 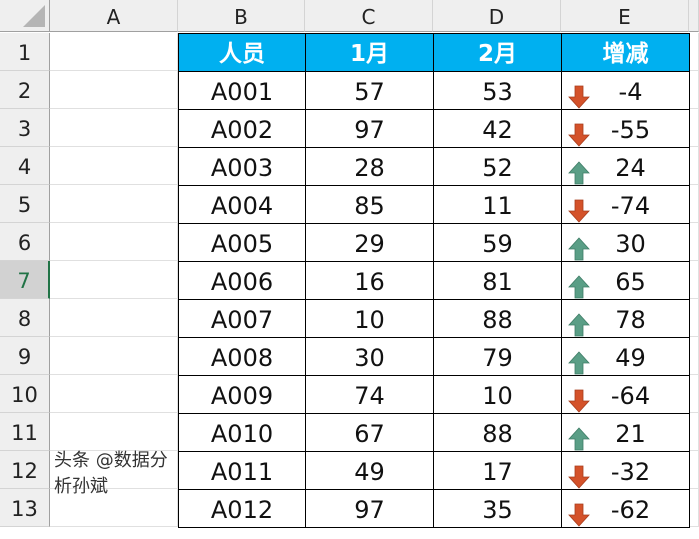 What do you see at coordinates (625, 318) in the screenshot?
I see `cell-change: 78` at bounding box center [625, 318].